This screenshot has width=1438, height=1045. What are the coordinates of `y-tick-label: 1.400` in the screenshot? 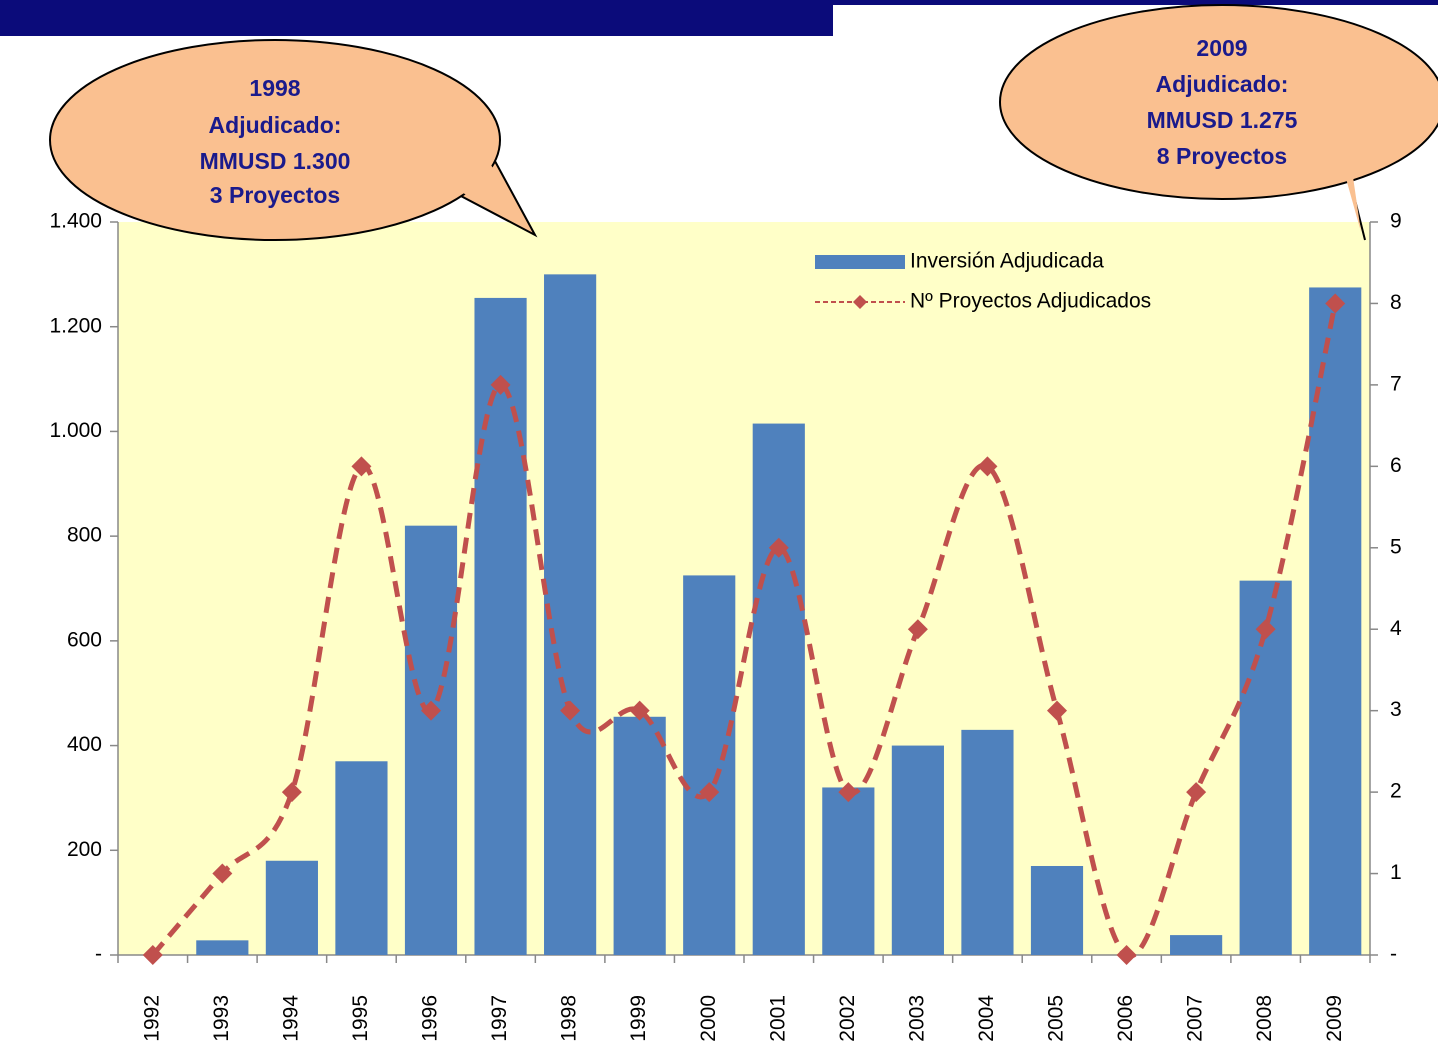 It's located at (75, 221).